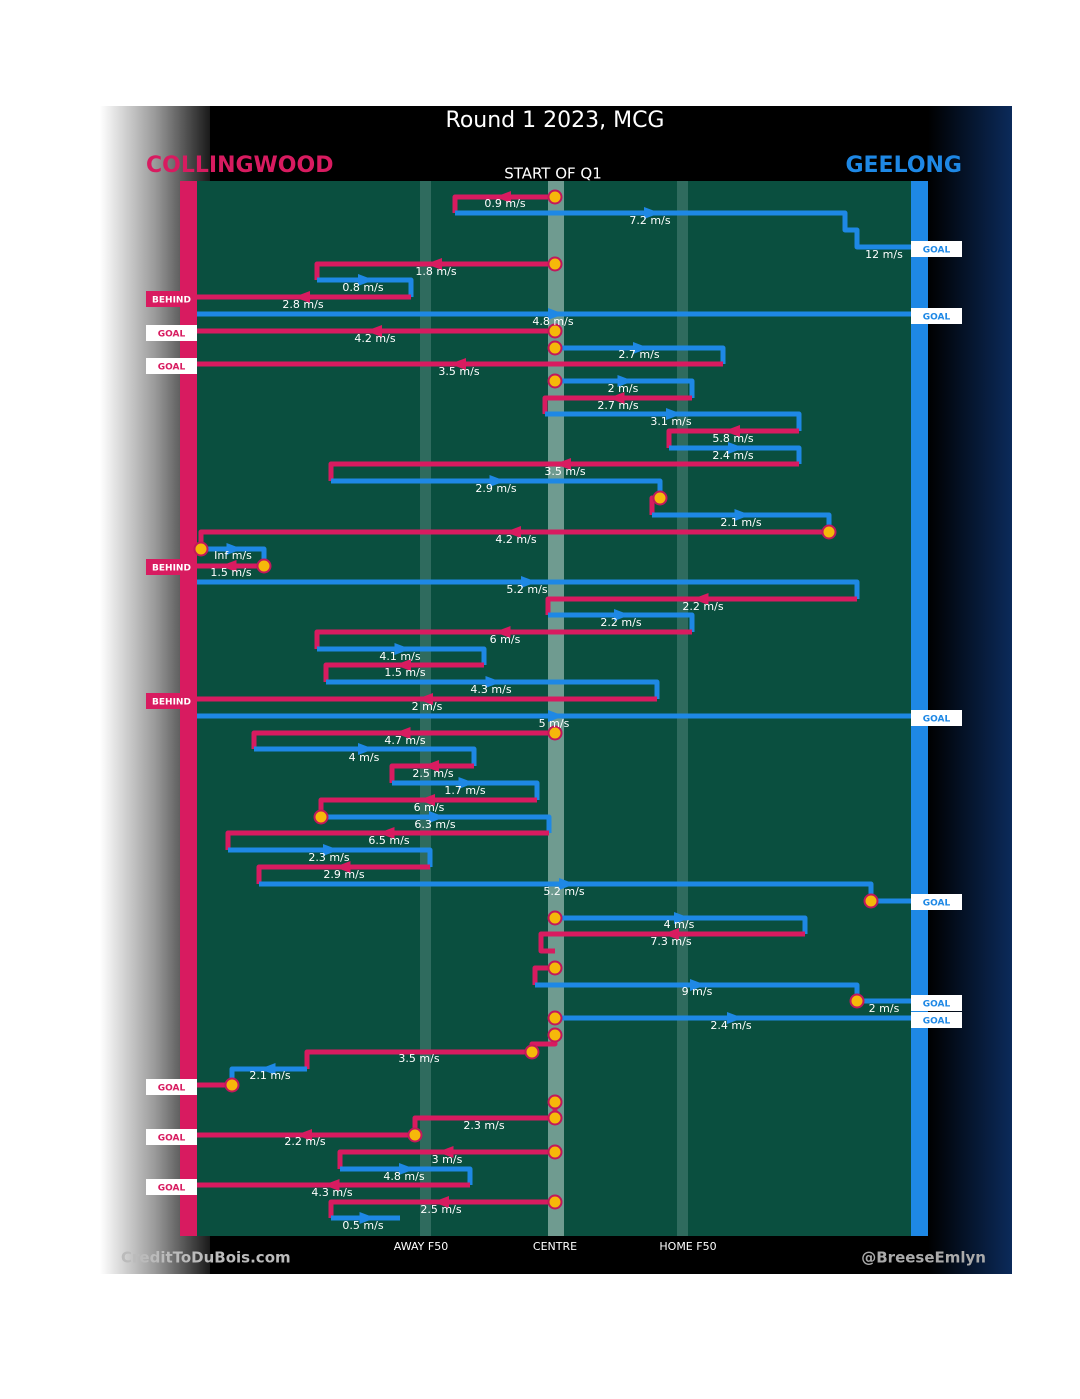 This screenshot has width=1080, height=1399. I want to click on speed-label: 7.2 m/s, so click(649, 220).